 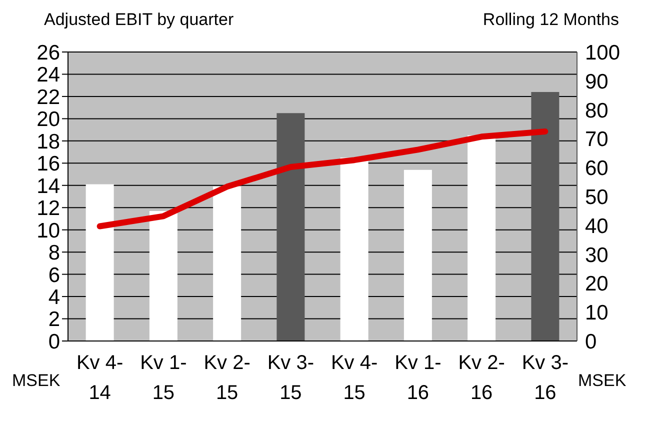 I want to click on y-tick-label: 0, so click(x=54, y=342).